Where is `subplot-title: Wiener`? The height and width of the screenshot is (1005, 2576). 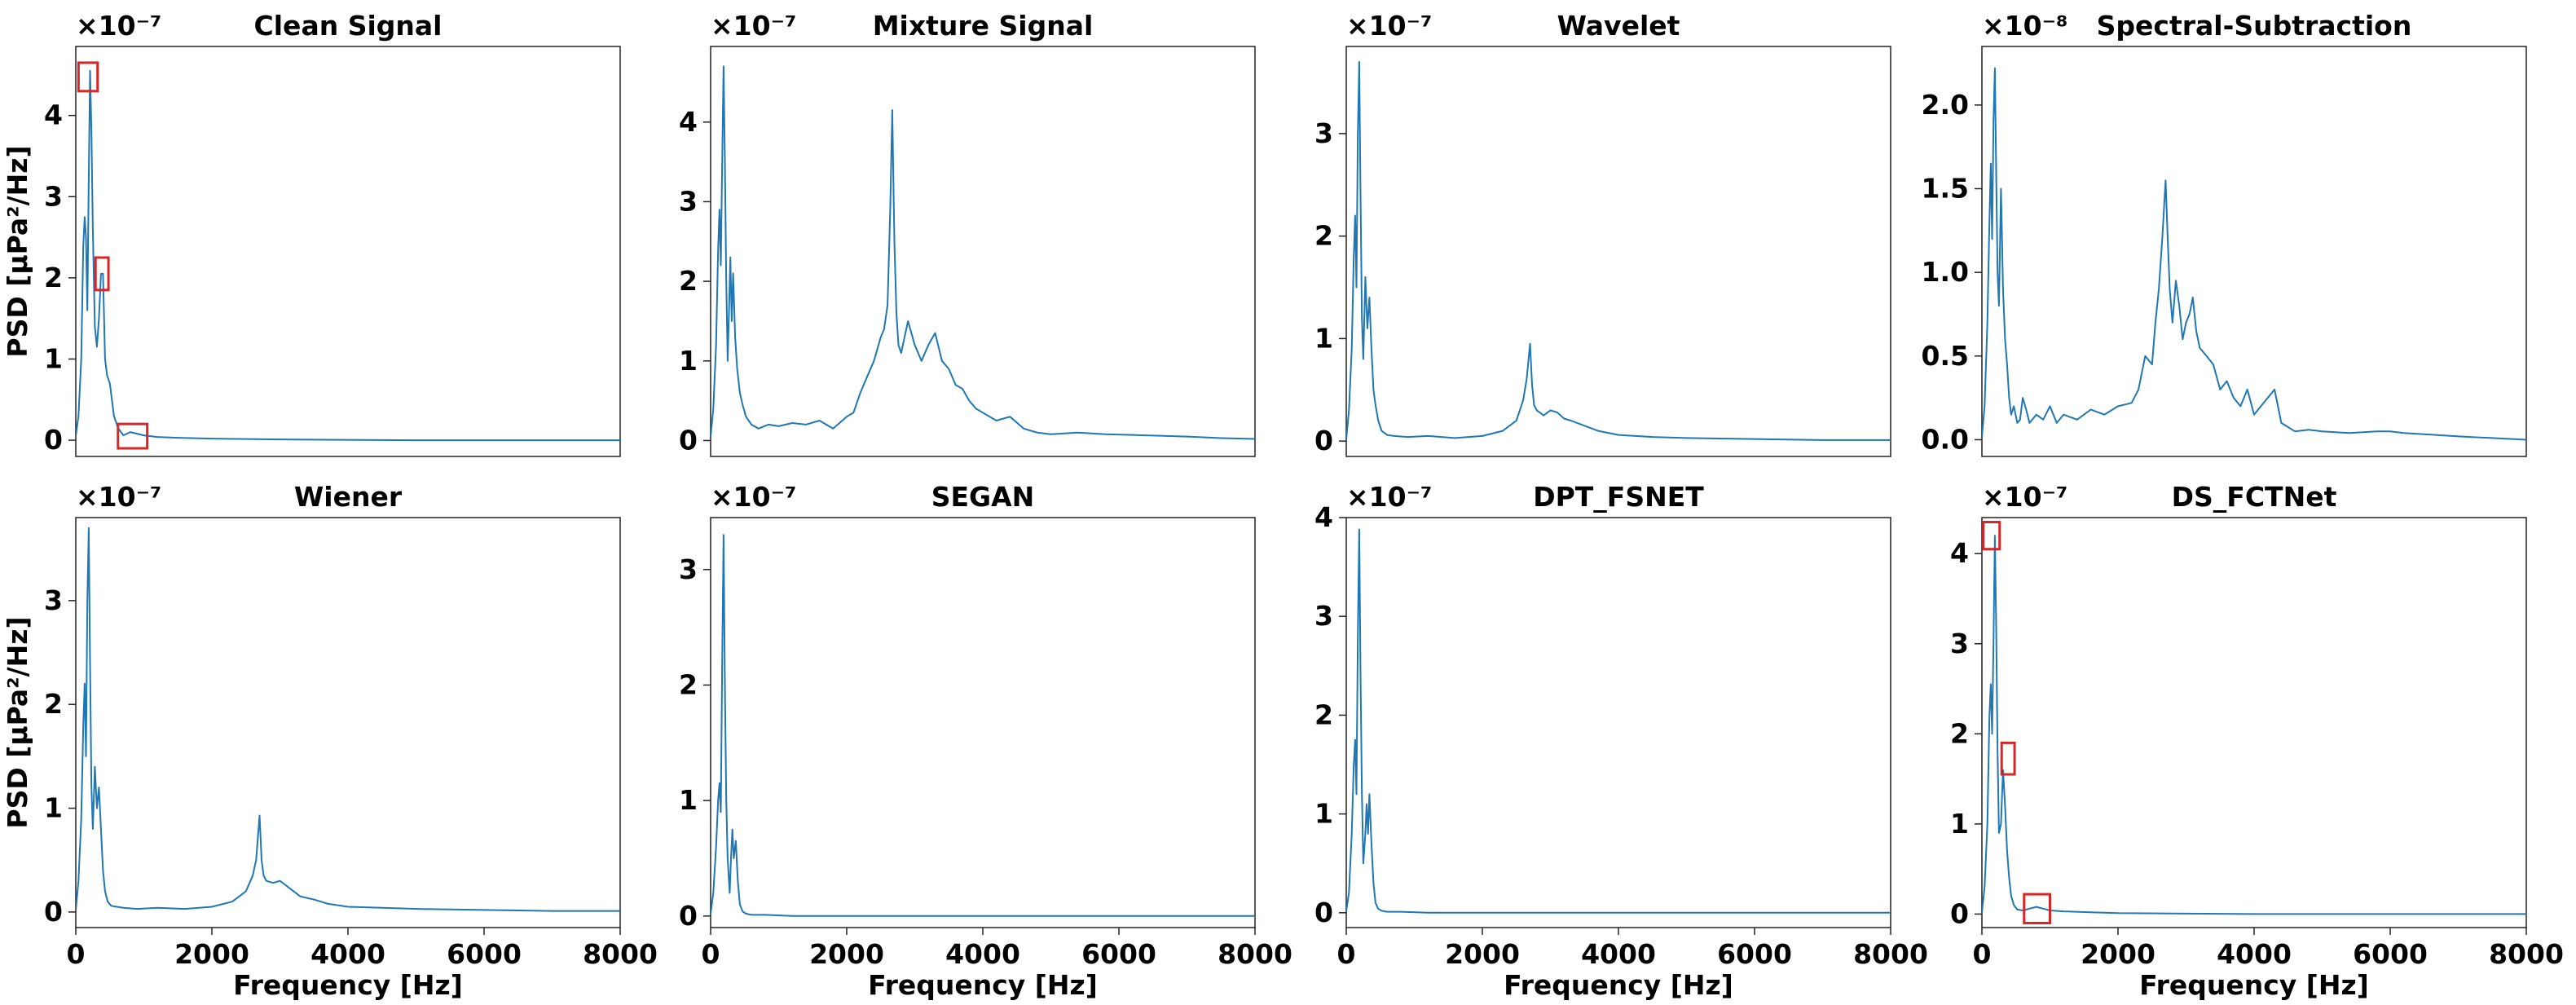
subplot-title: Wiener is located at coordinates (348, 497).